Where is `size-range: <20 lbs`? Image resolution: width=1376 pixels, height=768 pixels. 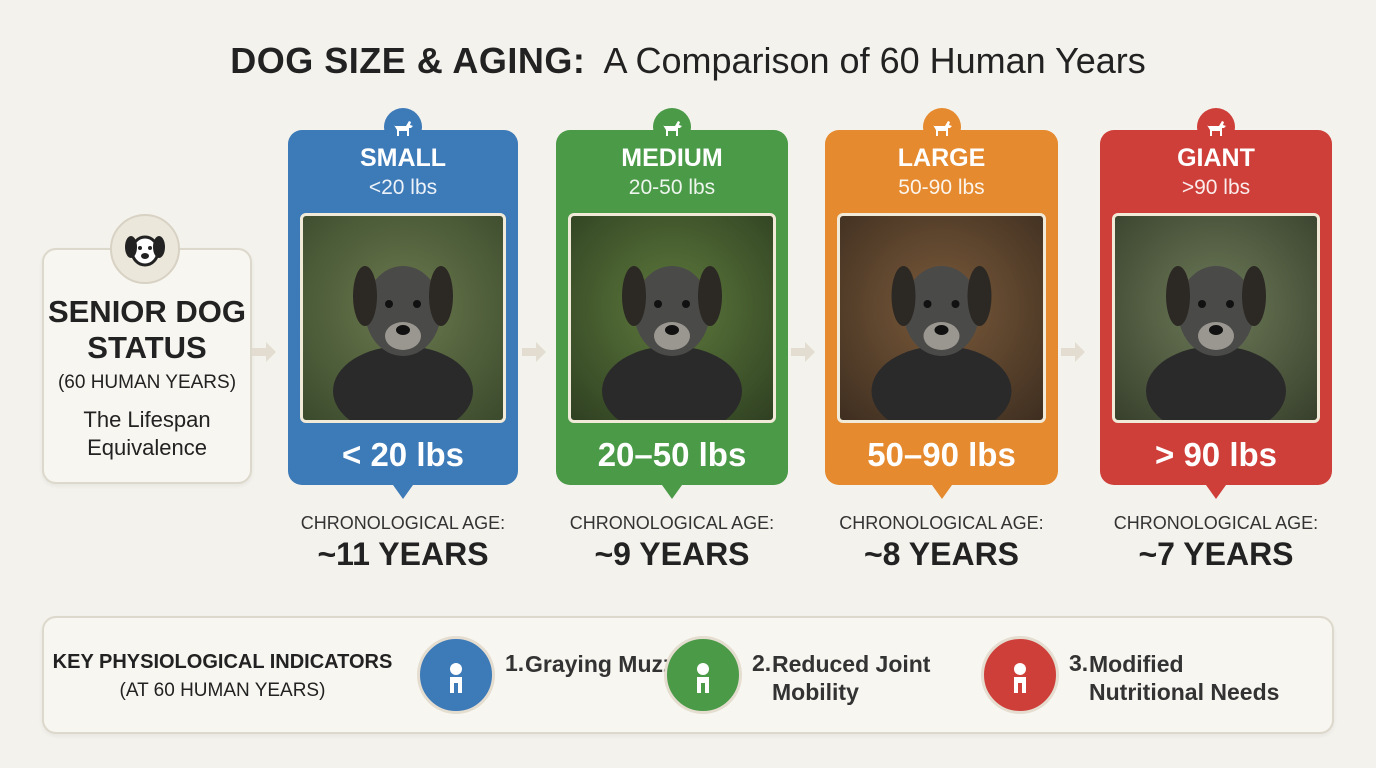 size-range: <20 lbs is located at coordinates (403, 187).